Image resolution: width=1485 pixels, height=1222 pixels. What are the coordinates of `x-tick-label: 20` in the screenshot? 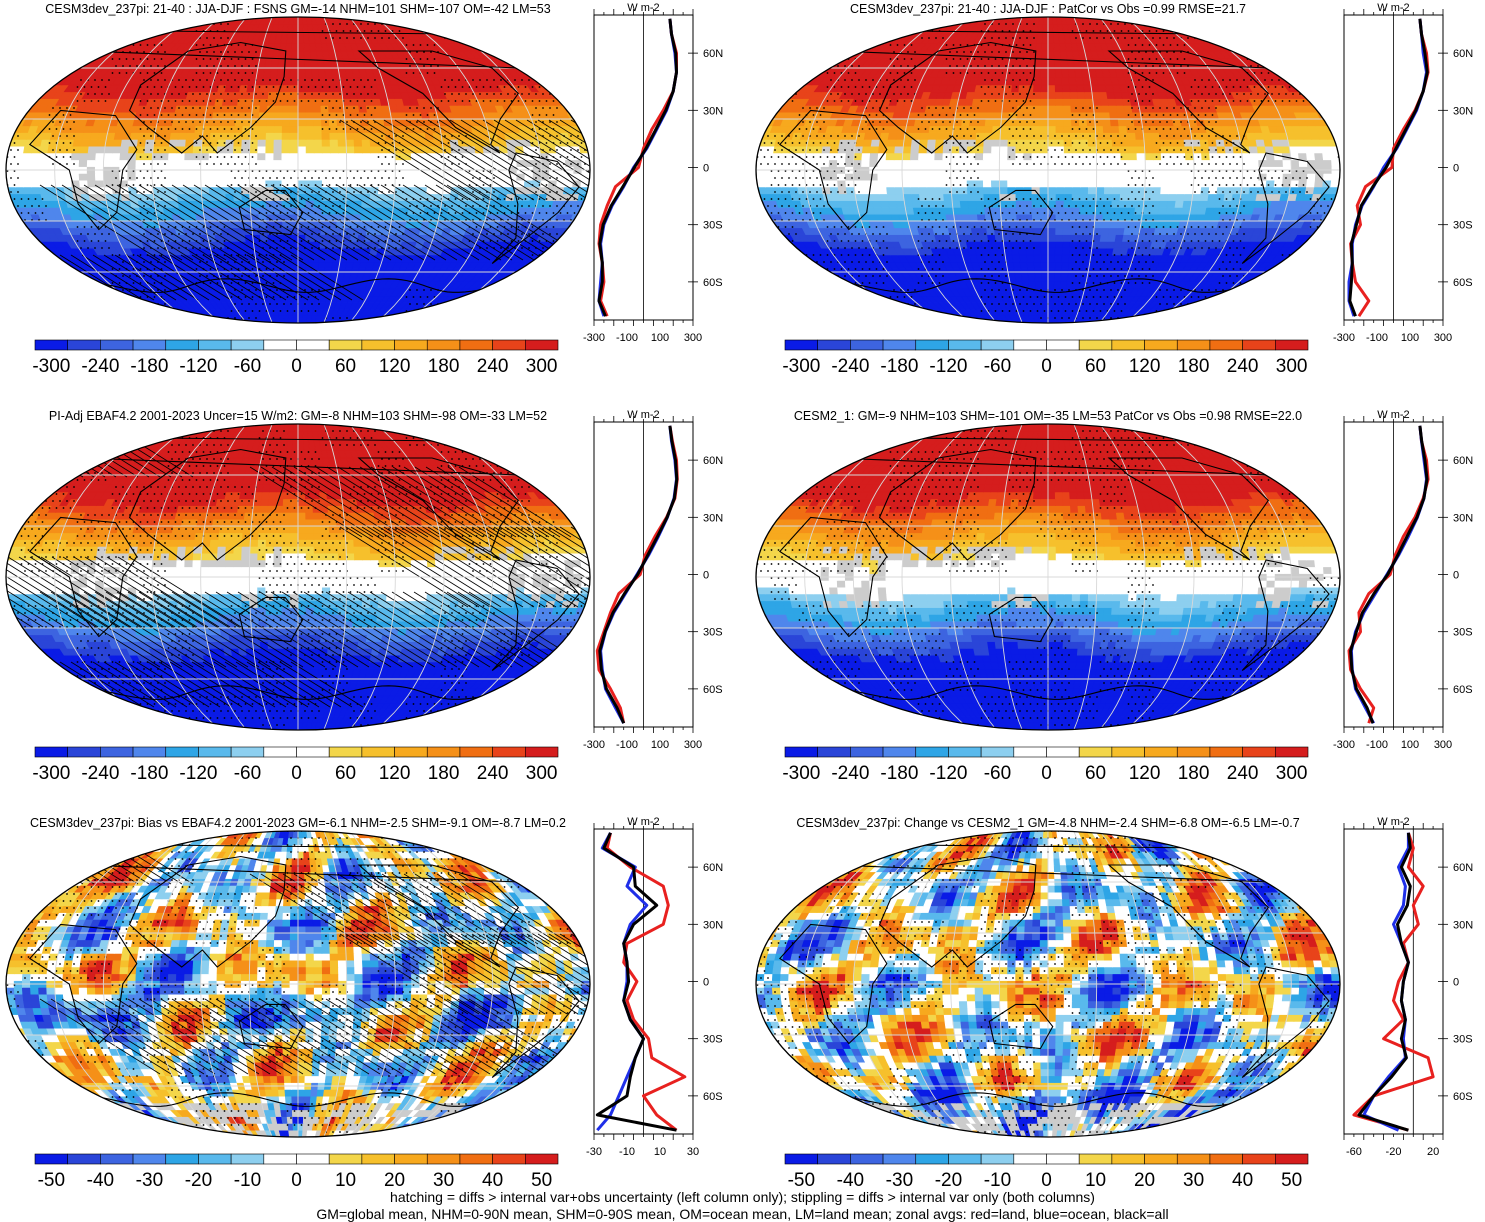 It's located at (1433, 1152).